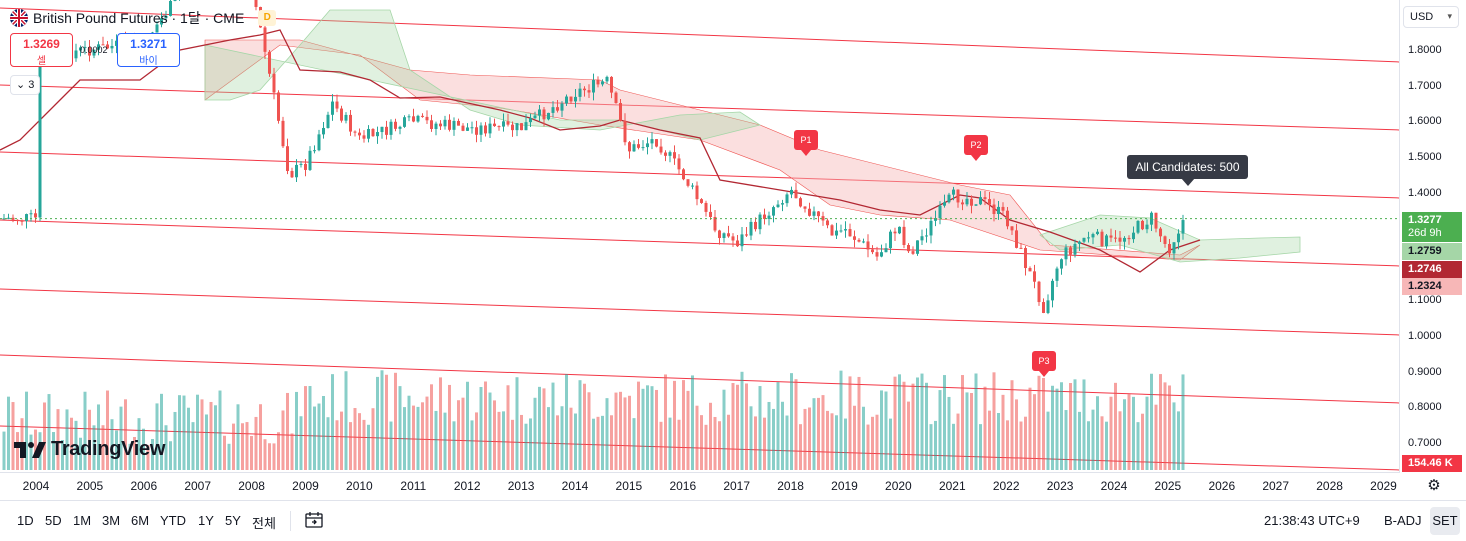  Describe the element at coordinates (31, 85) in the screenshot. I see `indicator-count: 3` at that location.